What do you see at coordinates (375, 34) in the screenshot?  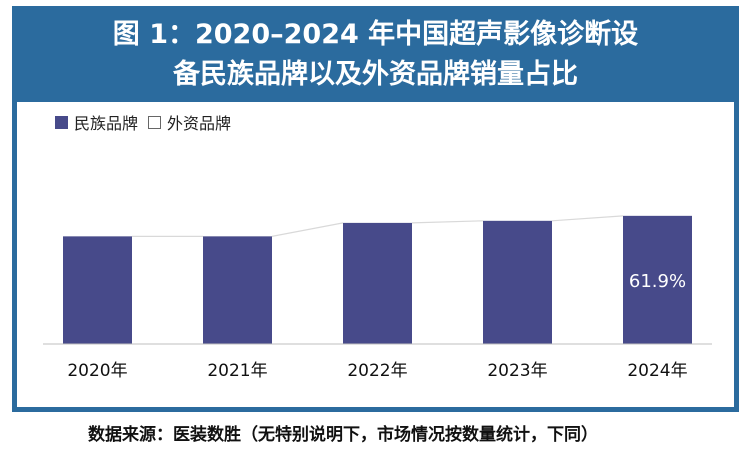 I see `title-line-1: 图 1：2020–2024 年中国超声影像诊断设` at bounding box center [375, 34].